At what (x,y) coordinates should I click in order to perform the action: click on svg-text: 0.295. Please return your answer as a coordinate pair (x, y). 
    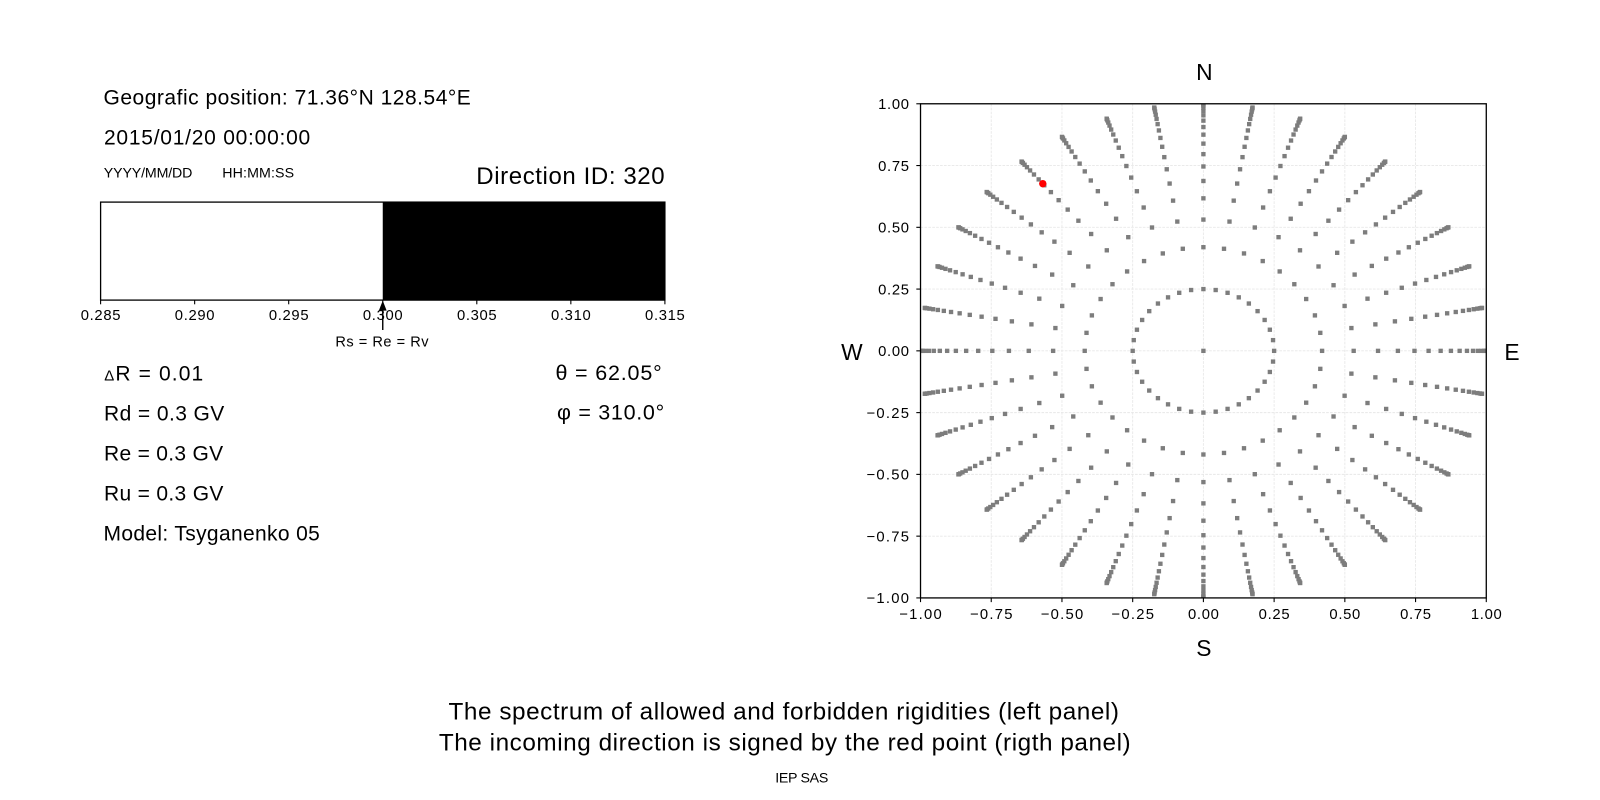
    Looking at the image, I should click on (289, 316).